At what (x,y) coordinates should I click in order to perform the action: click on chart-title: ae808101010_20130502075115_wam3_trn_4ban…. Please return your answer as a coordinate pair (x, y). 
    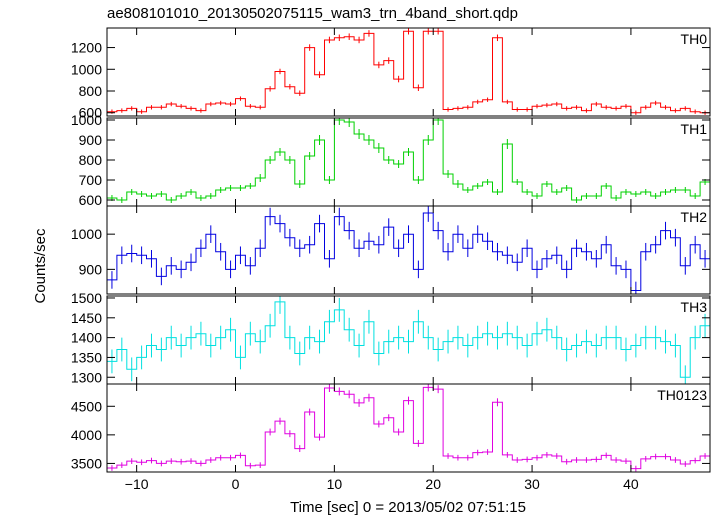
    Looking at the image, I should click on (312, 13).